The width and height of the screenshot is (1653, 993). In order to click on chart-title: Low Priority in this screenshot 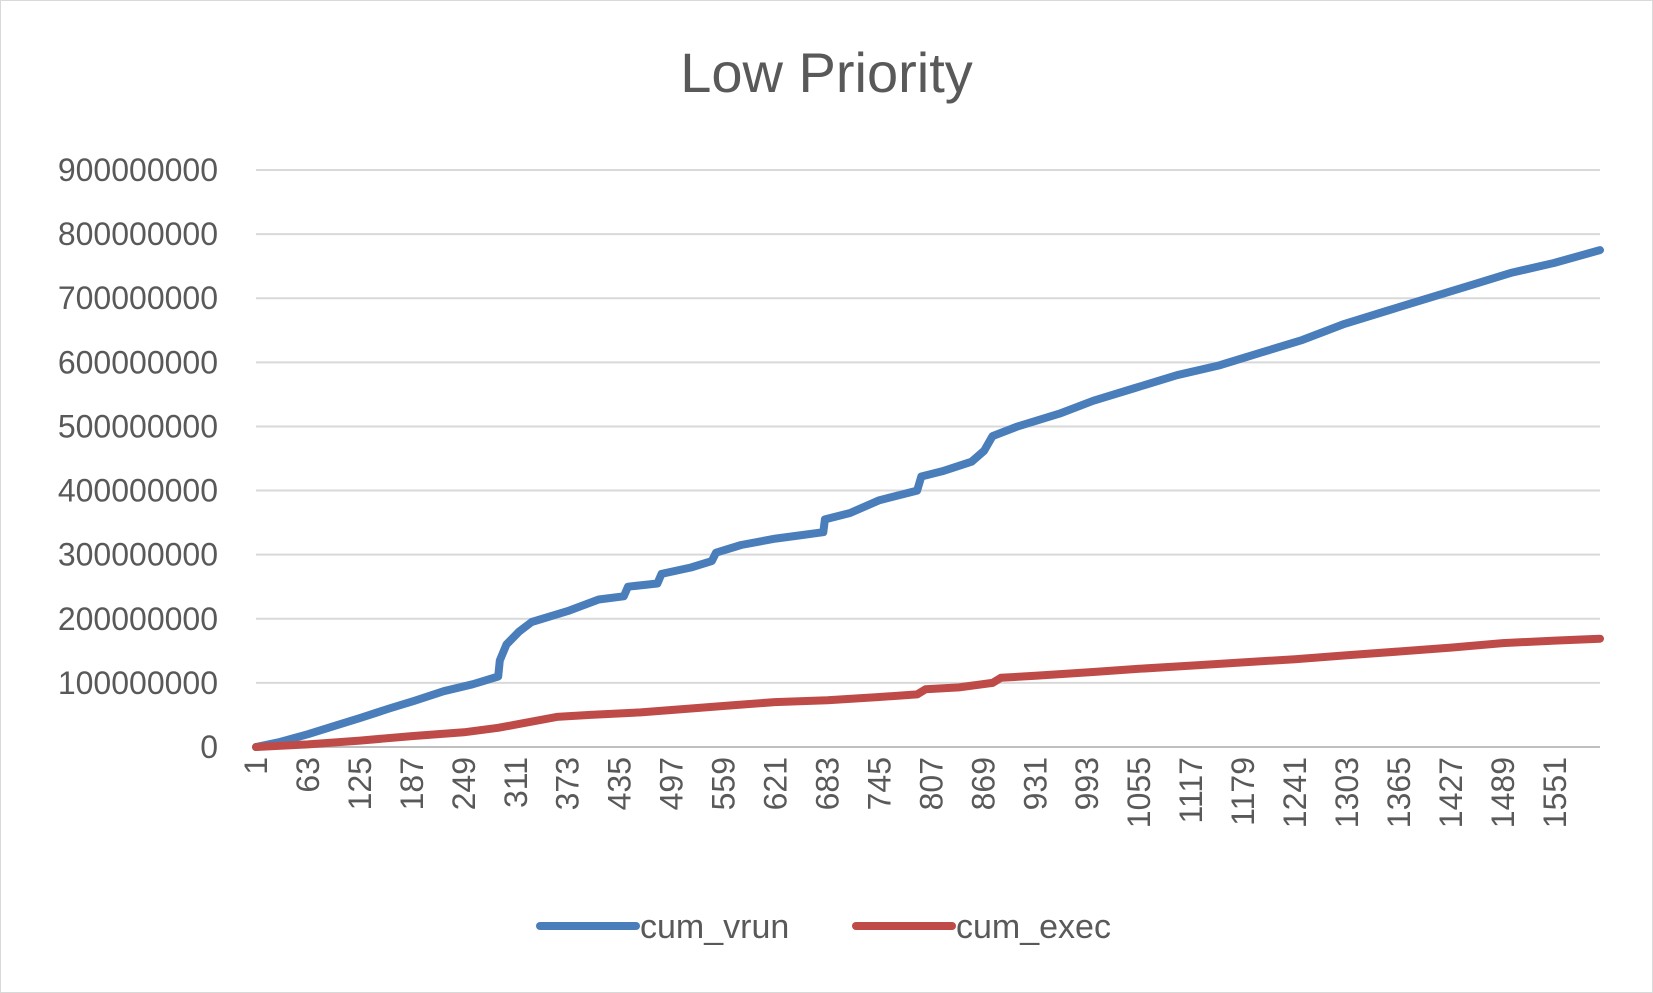, I will do `click(826, 72)`.